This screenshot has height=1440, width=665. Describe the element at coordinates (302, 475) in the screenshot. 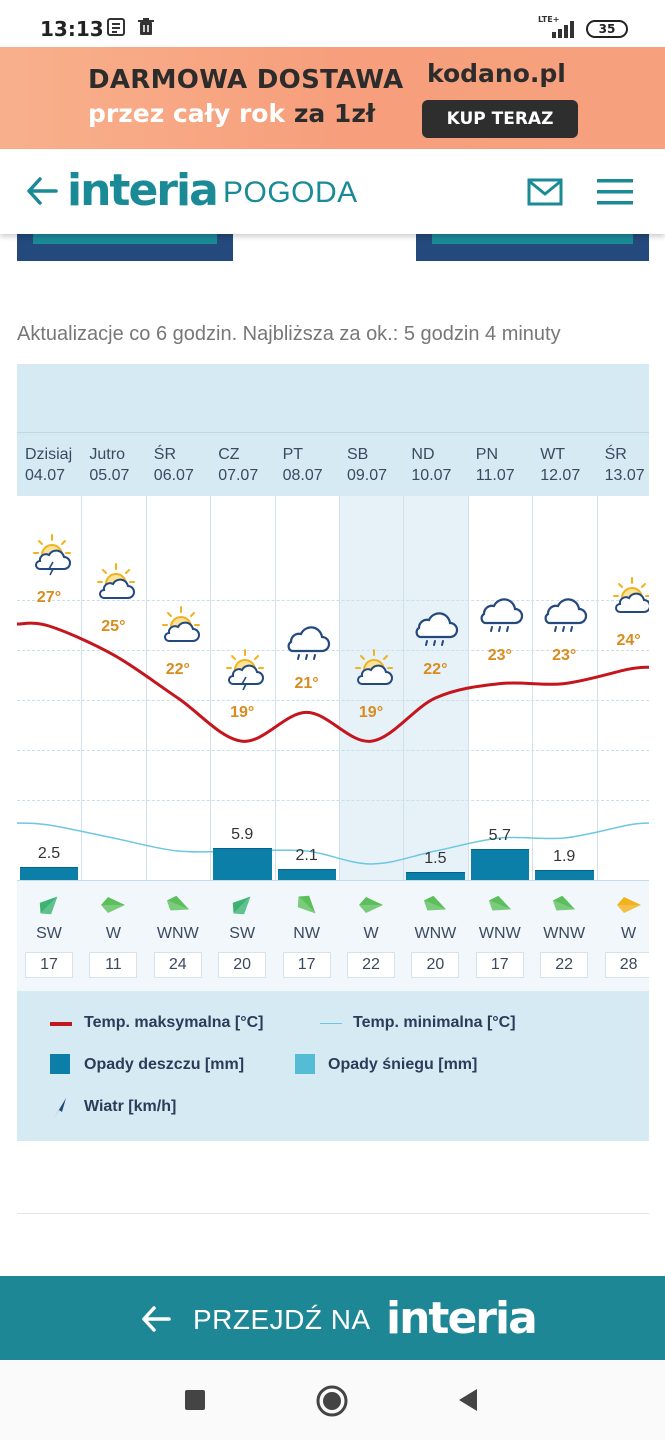

I see `day-date: 08.07` at that location.